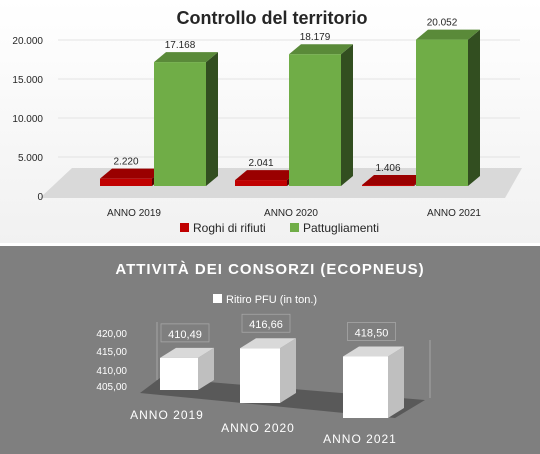  I want to click on data-label: 2.041, so click(260, 163).